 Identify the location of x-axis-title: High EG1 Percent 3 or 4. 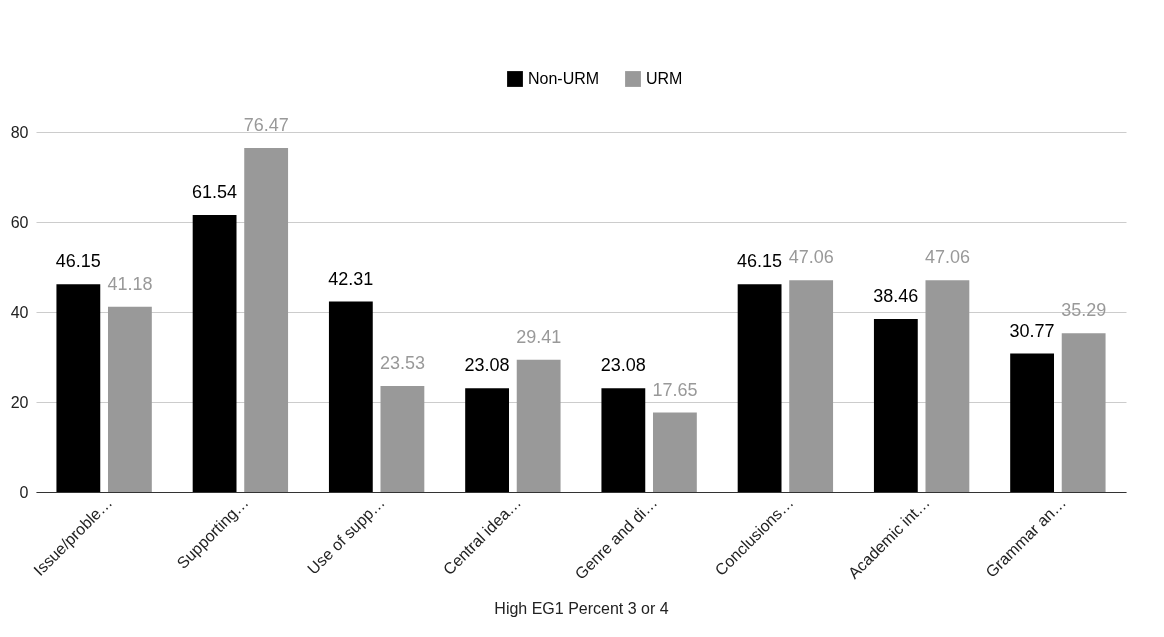
(581, 608).